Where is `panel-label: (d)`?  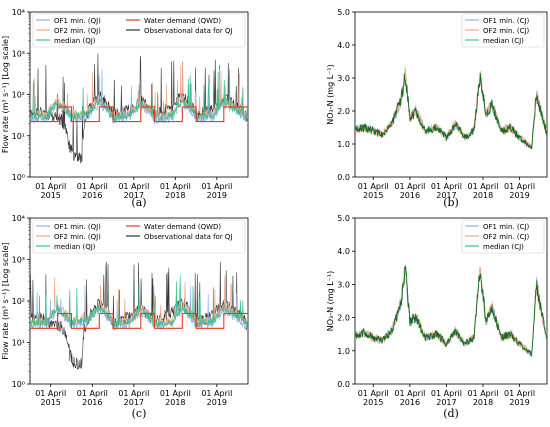 panel-label: (d) is located at coordinates (451, 413).